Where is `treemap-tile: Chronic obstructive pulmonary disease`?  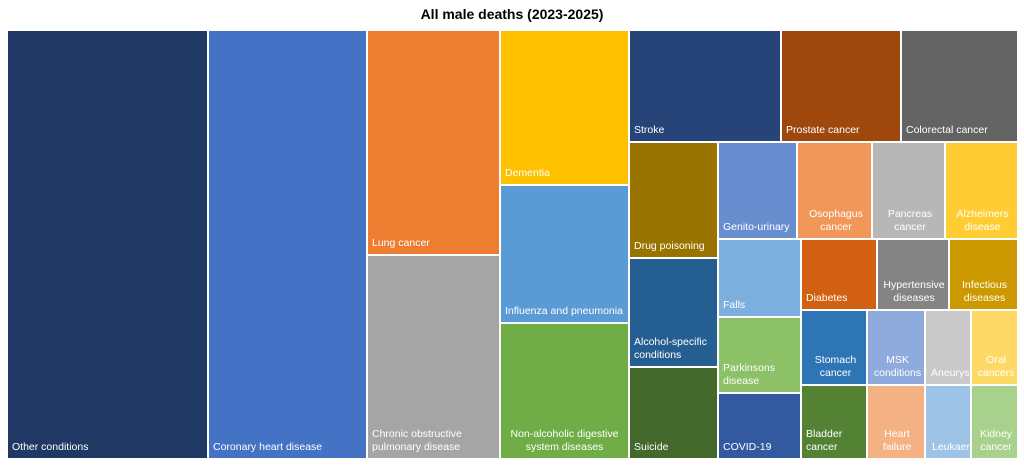
treemap-tile: Chronic obstructive pulmonary disease is located at coordinates (433, 357).